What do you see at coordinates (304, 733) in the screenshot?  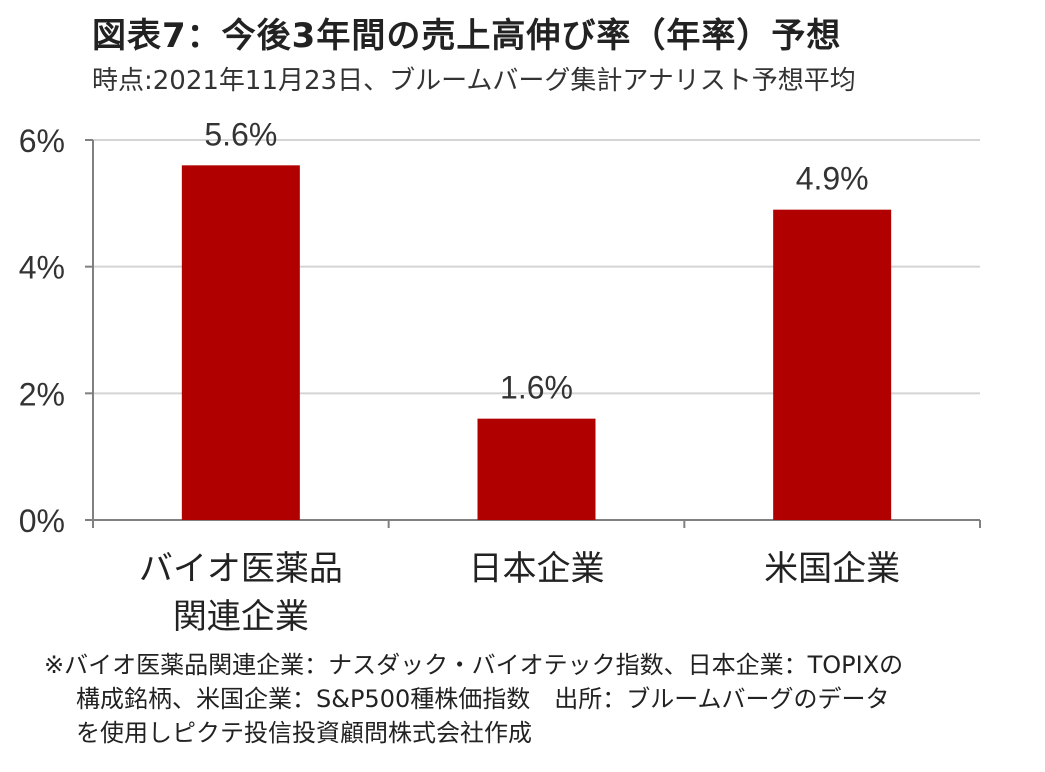 I see `footnote-line-3: を使用しピクテ投信投資顧問株式会社作成` at bounding box center [304, 733].